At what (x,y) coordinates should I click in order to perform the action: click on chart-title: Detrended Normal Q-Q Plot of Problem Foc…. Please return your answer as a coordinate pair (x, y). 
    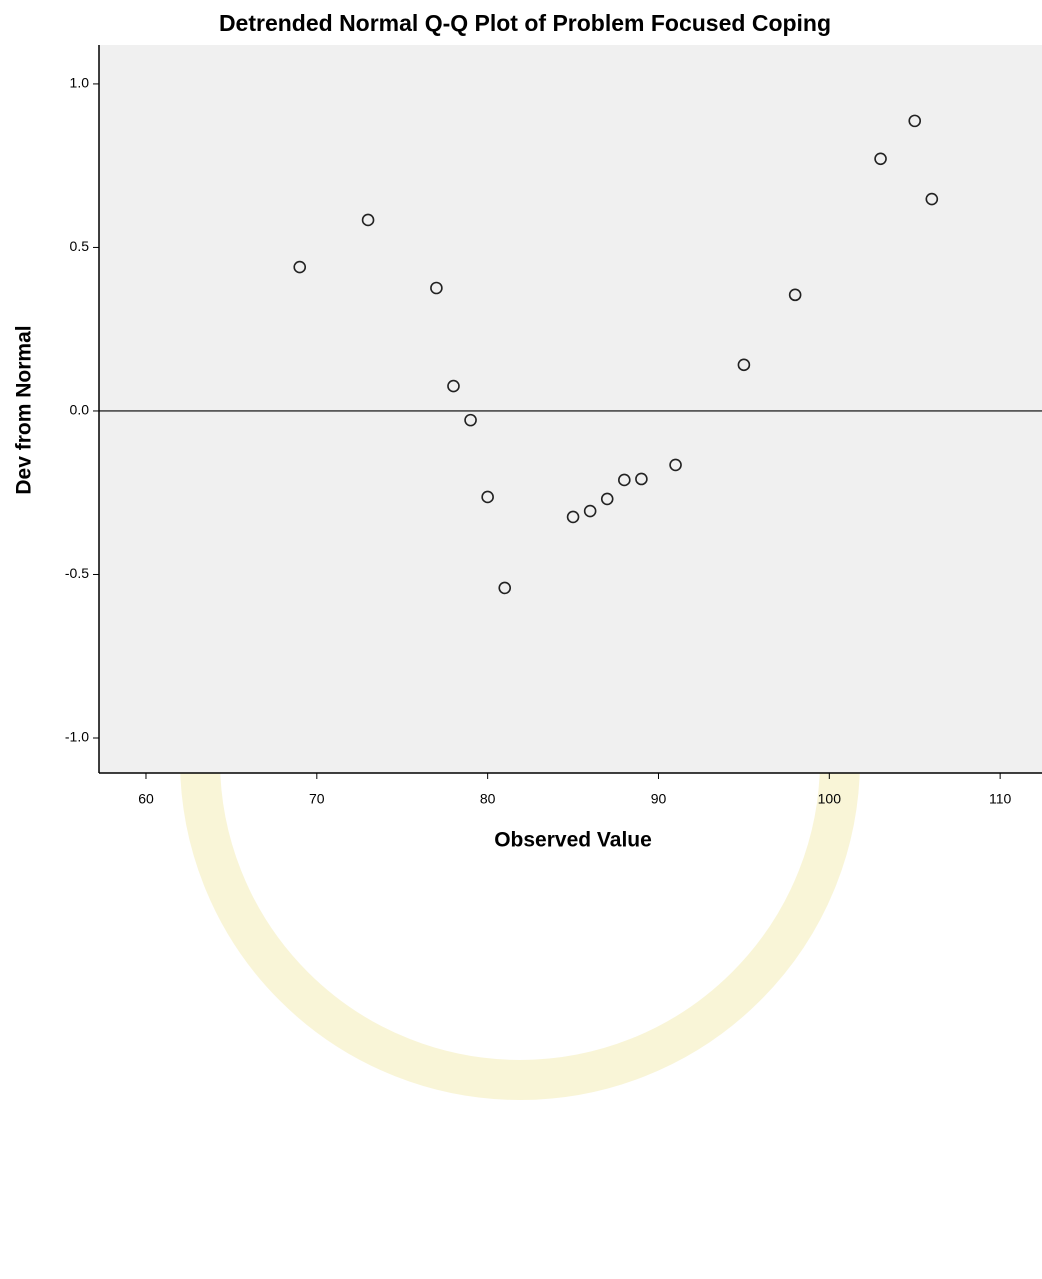
    Looking at the image, I should click on (525, 23).